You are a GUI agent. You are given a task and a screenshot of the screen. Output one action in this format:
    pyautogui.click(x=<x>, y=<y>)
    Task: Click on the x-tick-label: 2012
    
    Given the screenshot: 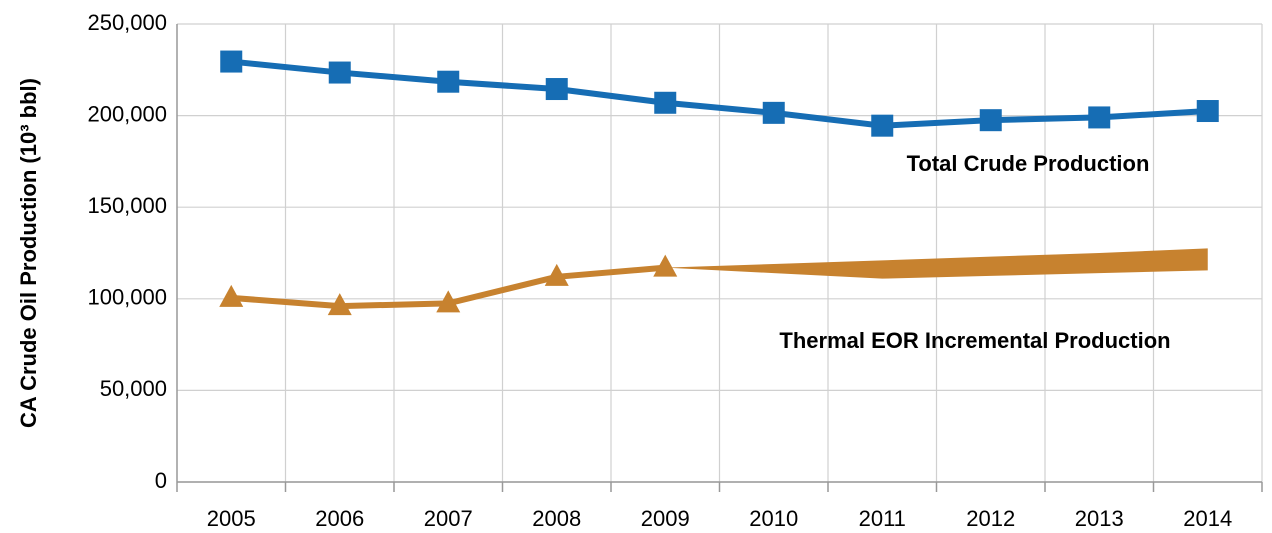 What is the action you would take?
    pyautogui.click(x=990, y=518)
    